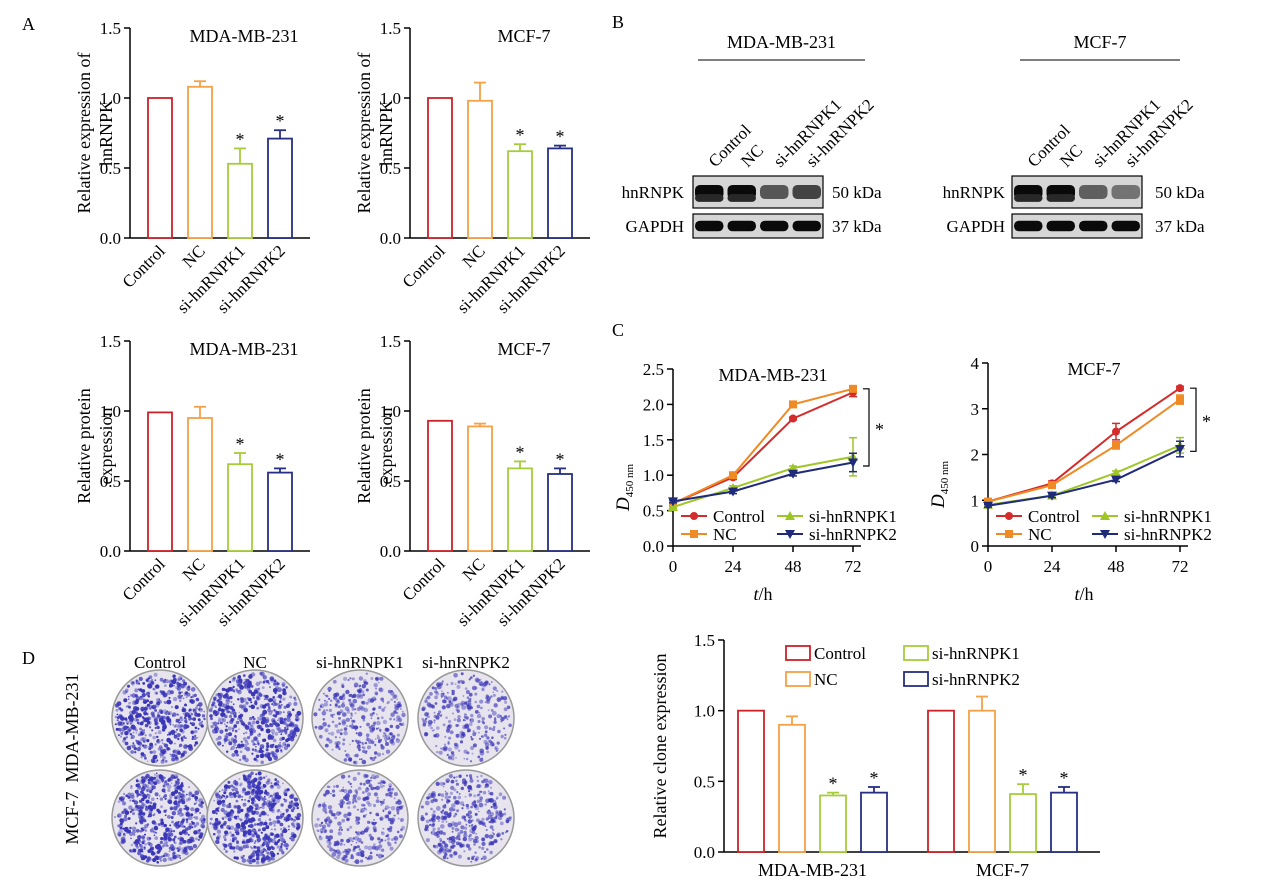 The width and height of the screenshot is (1269, 887). I want to click on series-line, so click(763, 448).